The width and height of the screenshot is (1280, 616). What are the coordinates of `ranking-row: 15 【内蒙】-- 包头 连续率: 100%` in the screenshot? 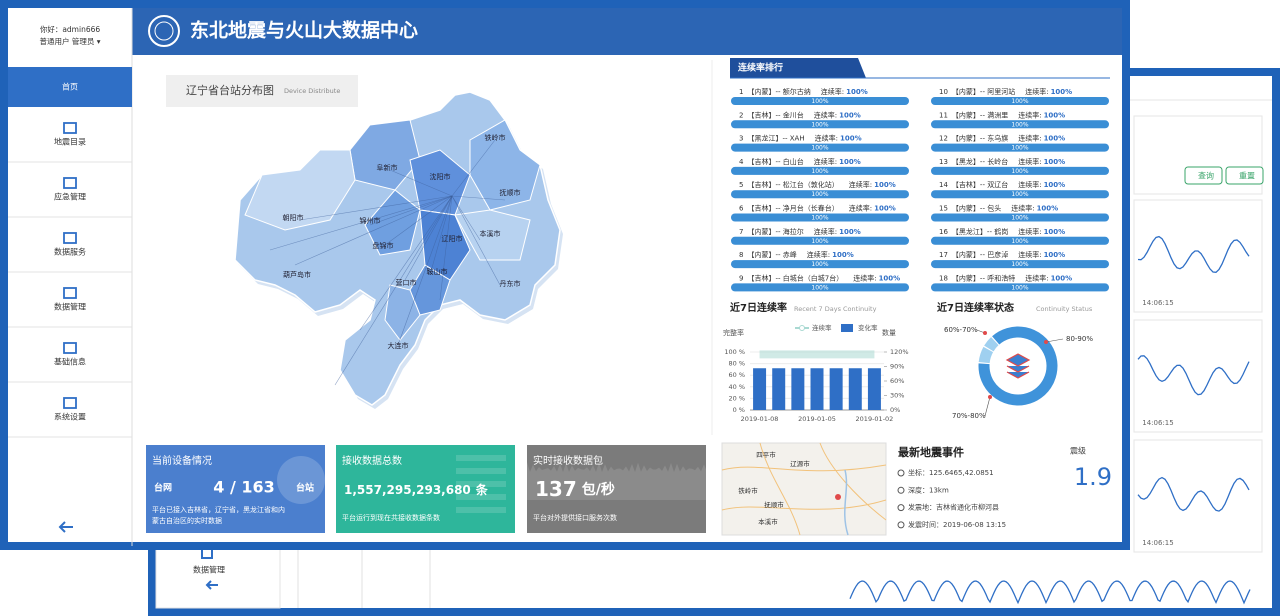 It's located at (998, 208).